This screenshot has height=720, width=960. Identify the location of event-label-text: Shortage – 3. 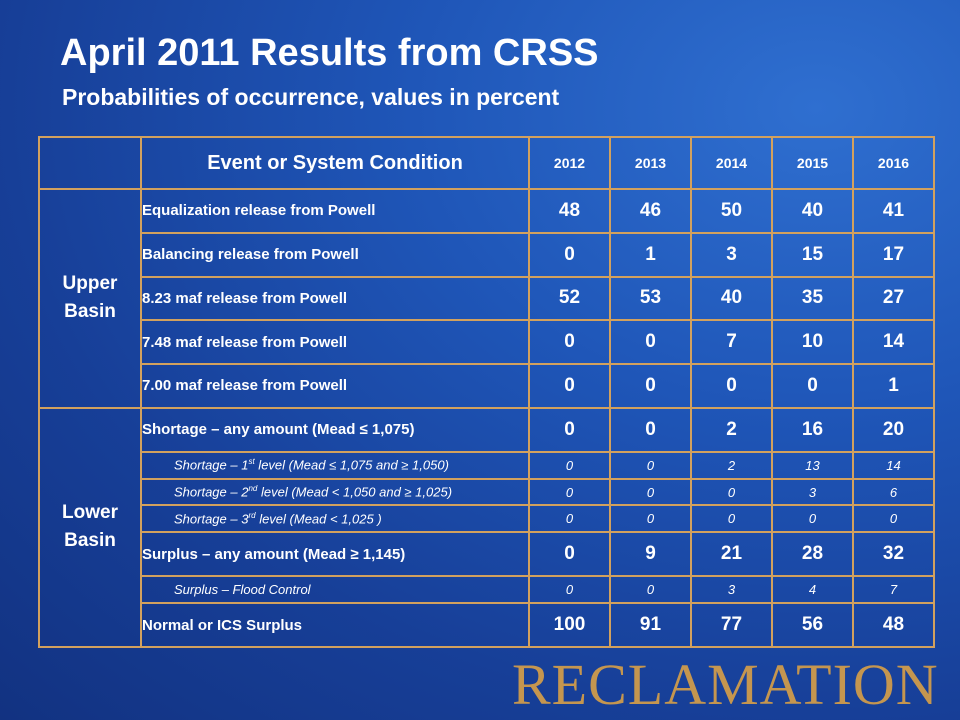
(211, 519).